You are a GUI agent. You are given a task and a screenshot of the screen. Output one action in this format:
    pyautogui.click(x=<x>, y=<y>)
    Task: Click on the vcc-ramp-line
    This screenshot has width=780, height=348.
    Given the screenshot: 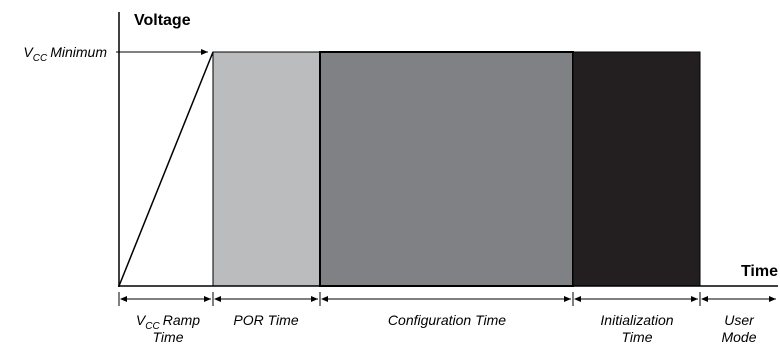 What is the action you would take?
    pyautogui.click(x=166, y=169)
    